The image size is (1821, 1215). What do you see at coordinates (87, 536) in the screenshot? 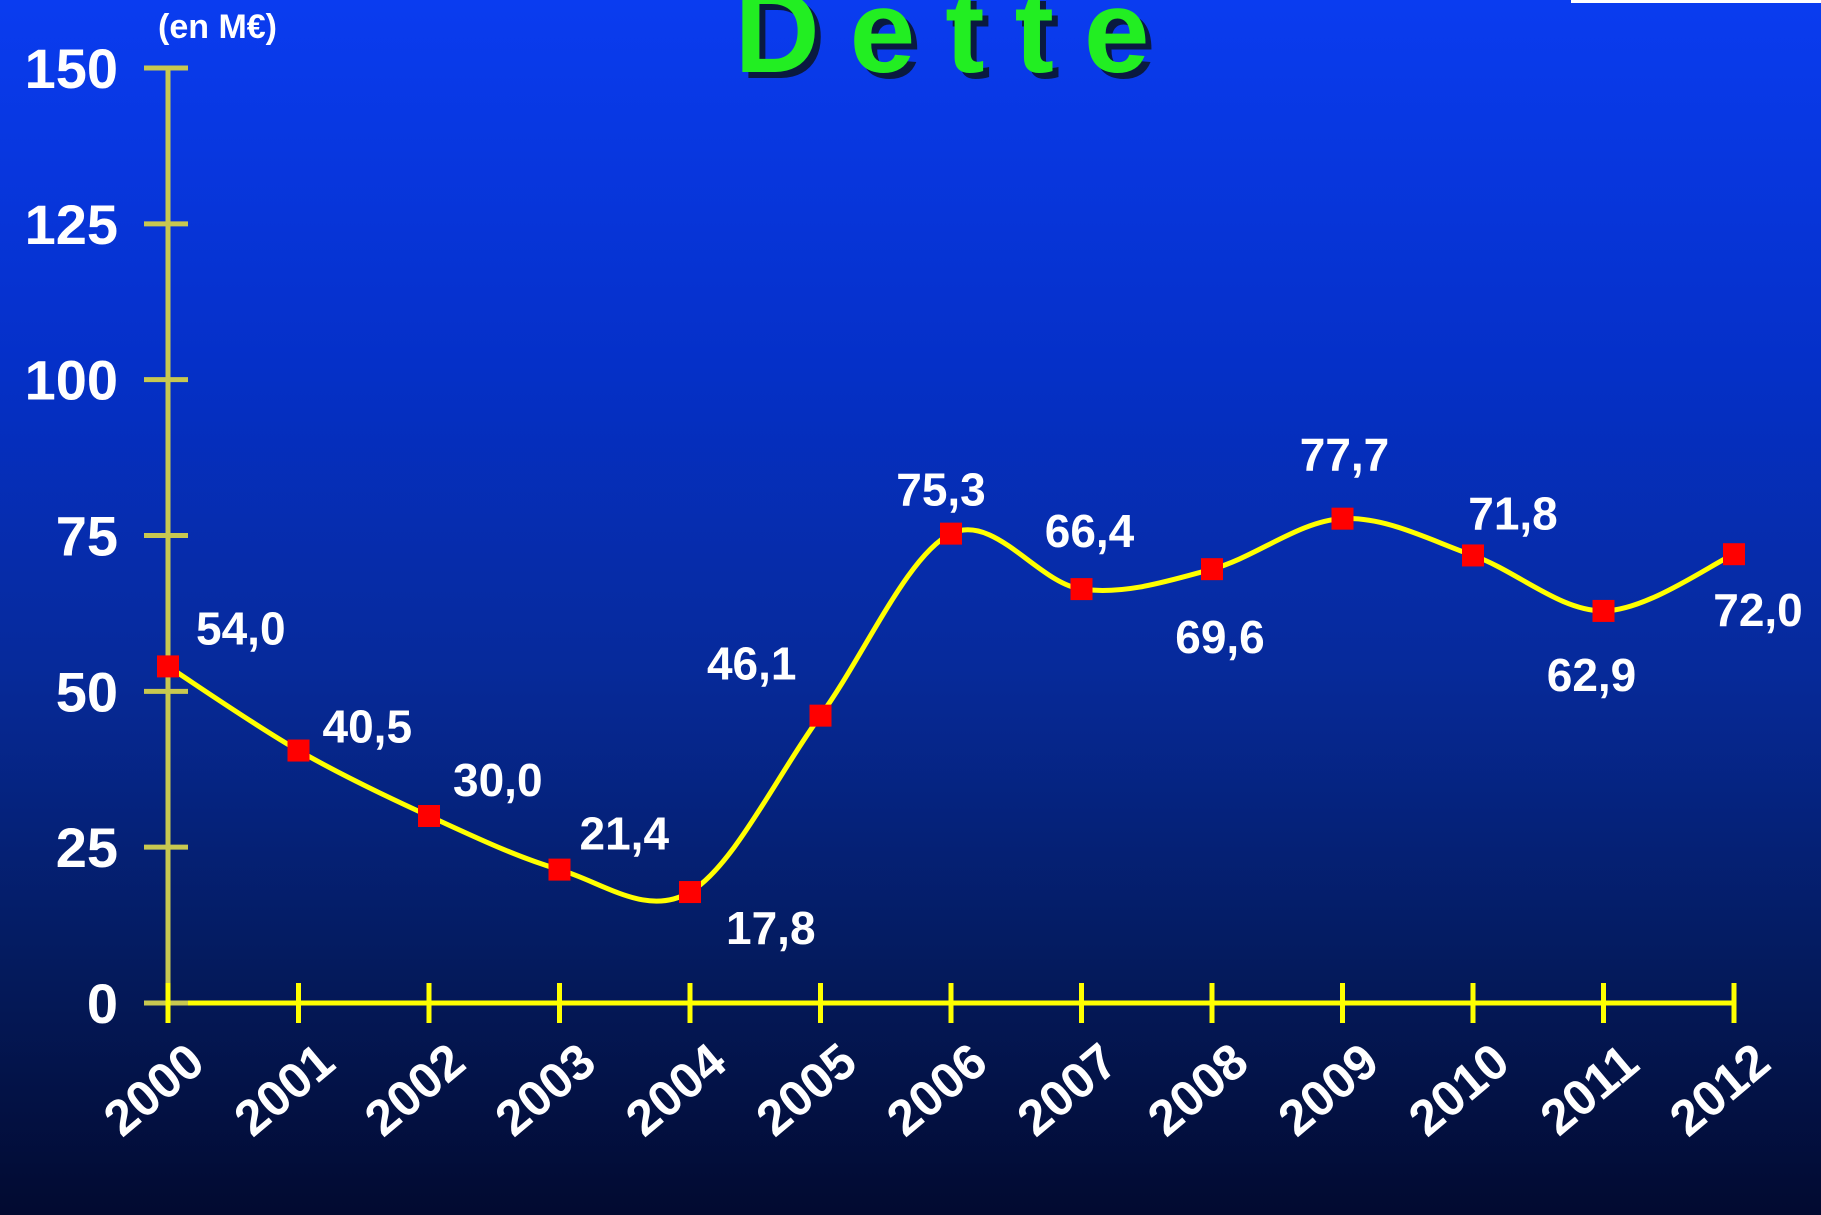
I see `y-tick-label: 75` at bounding box center [87, 536].